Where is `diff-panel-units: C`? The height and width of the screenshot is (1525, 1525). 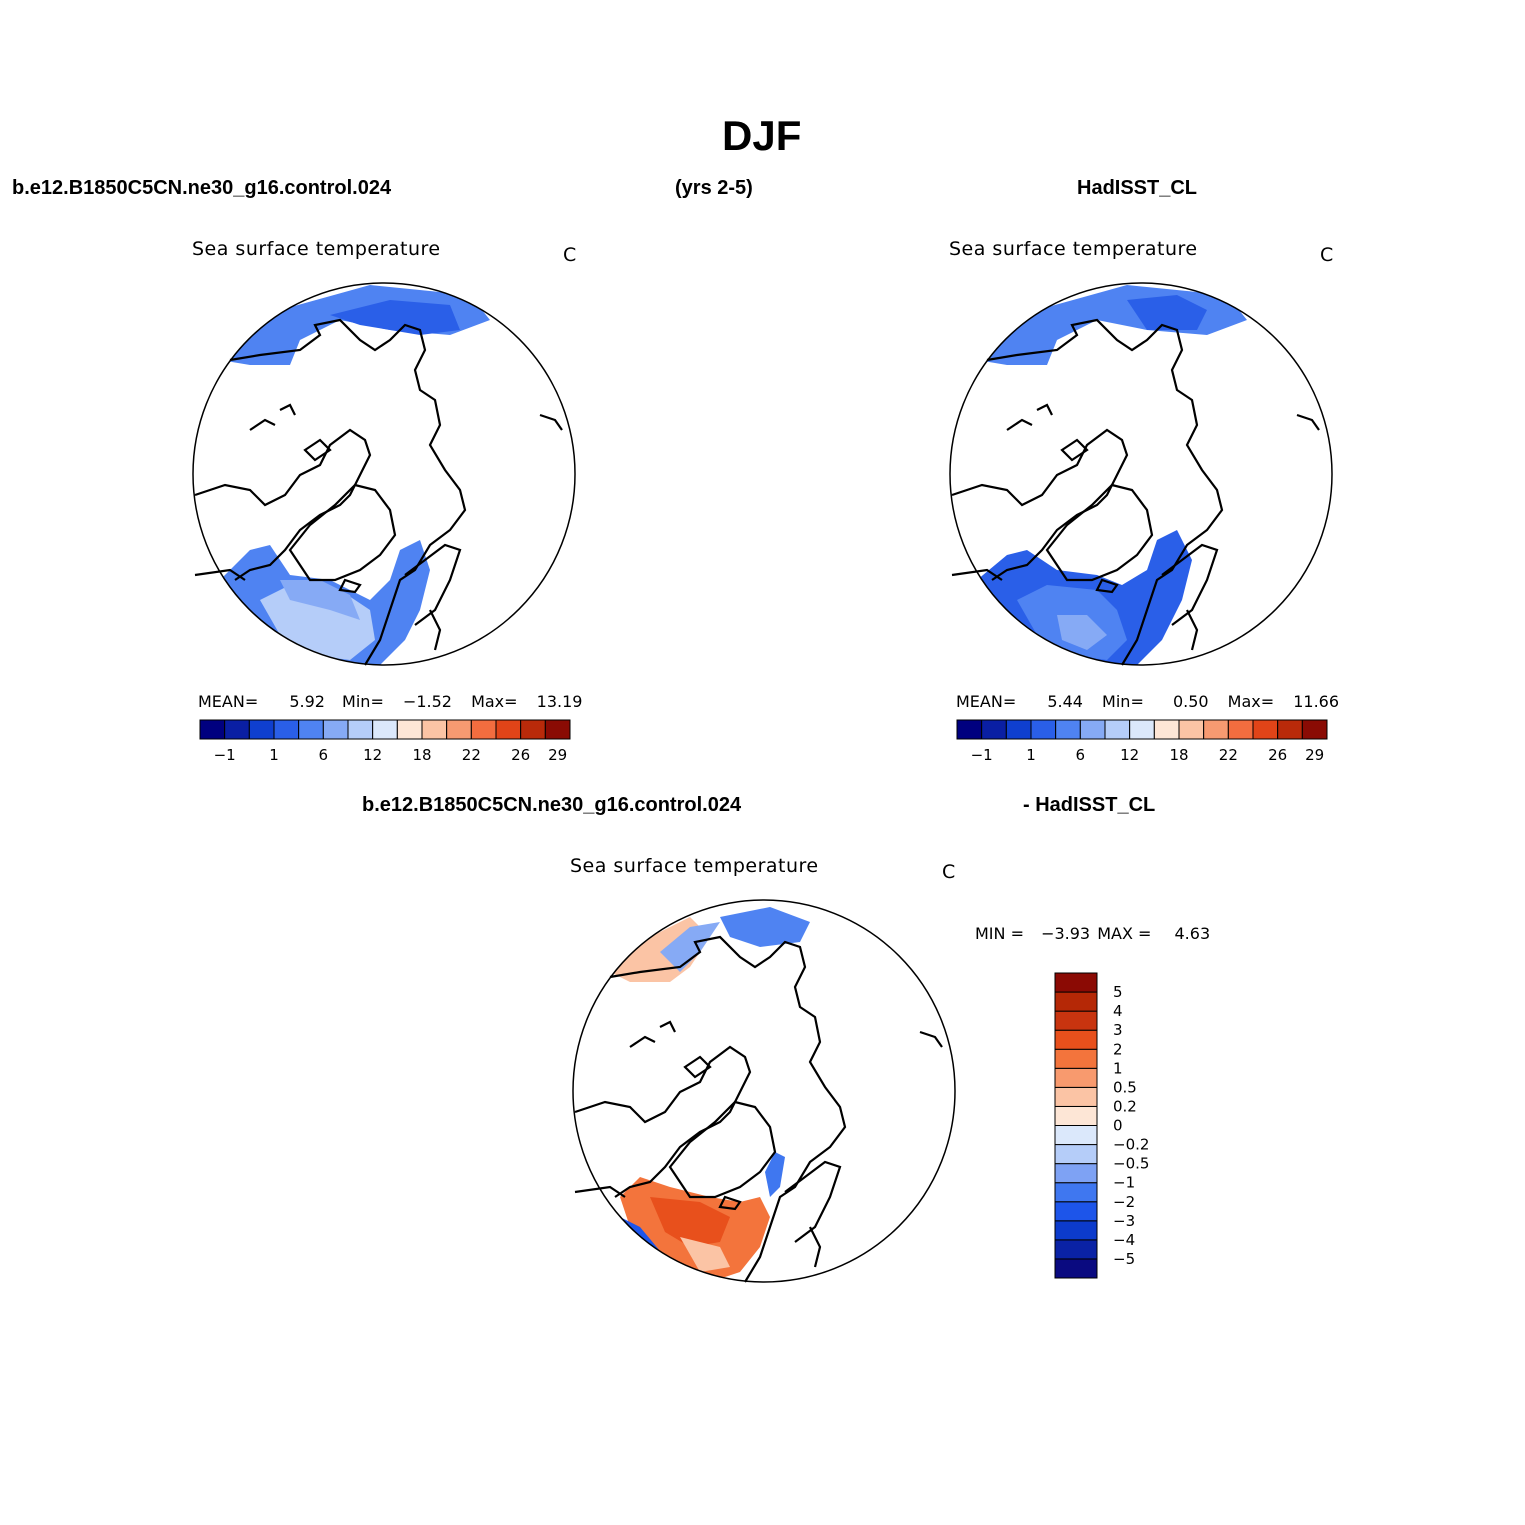 diff-panel-units: C is located at coordinates (949, 872).